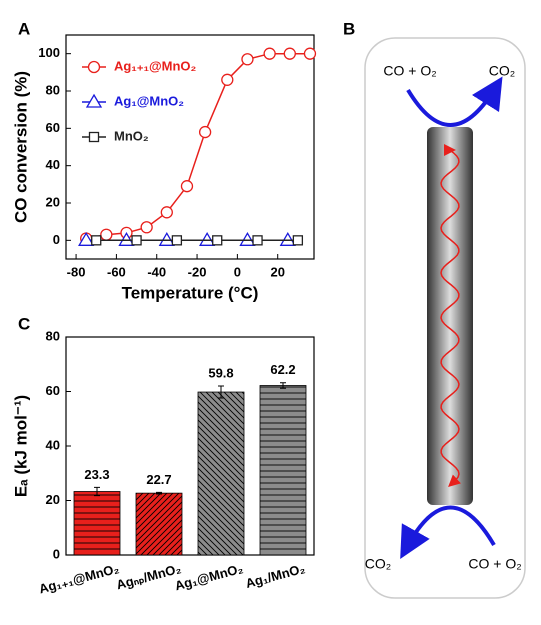 The image size is (541, 625). I want to click on y-axis-label: CO conversion (%), so click(20, 147).